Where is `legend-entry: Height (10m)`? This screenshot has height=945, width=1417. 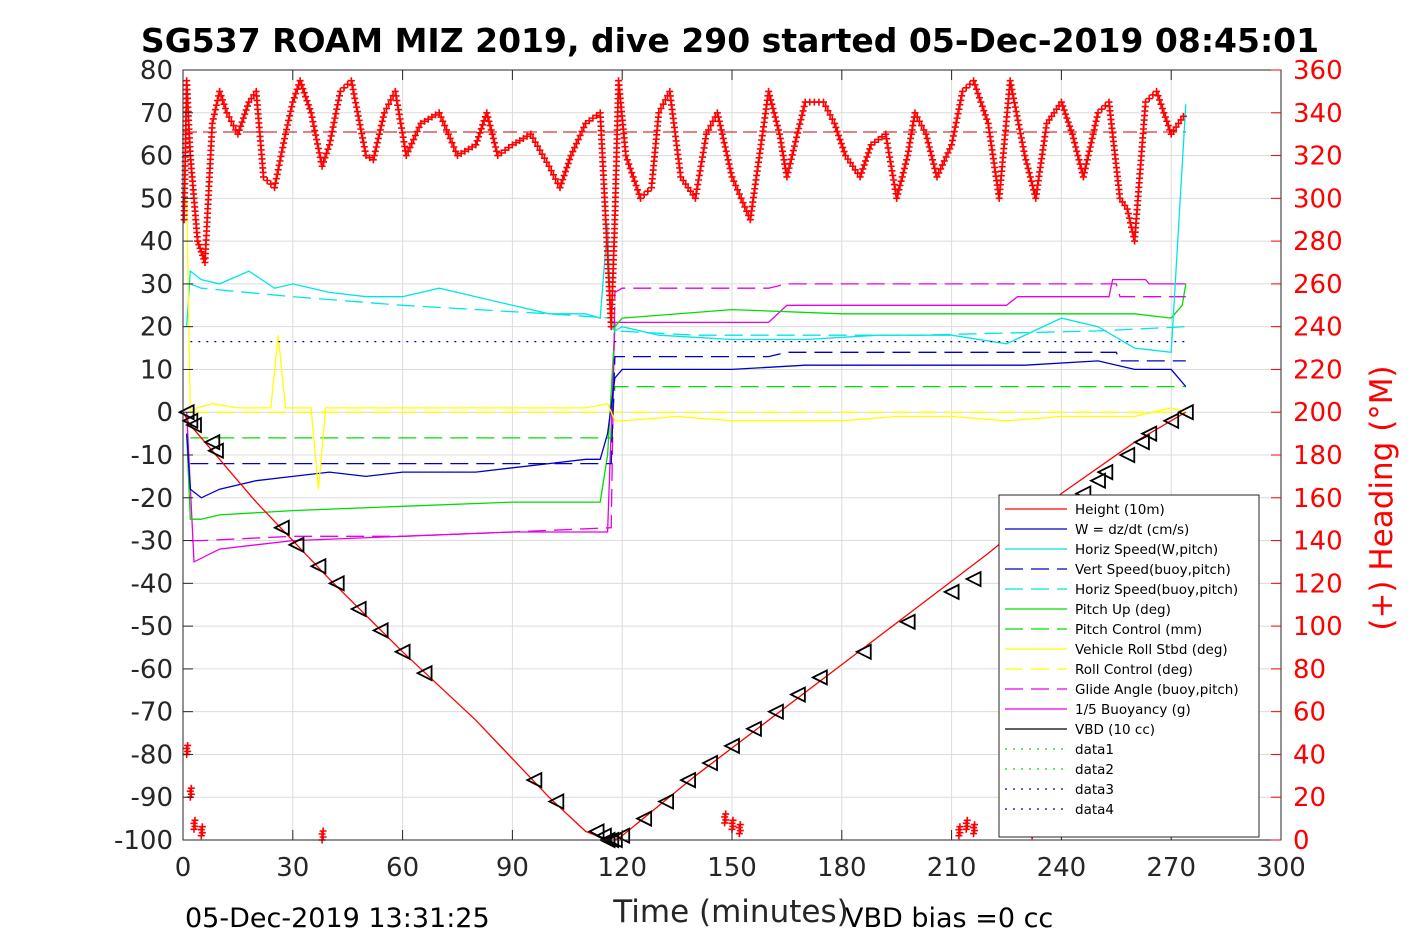
legend-entry: Height (10m) is located at coordinates (1120, 510).